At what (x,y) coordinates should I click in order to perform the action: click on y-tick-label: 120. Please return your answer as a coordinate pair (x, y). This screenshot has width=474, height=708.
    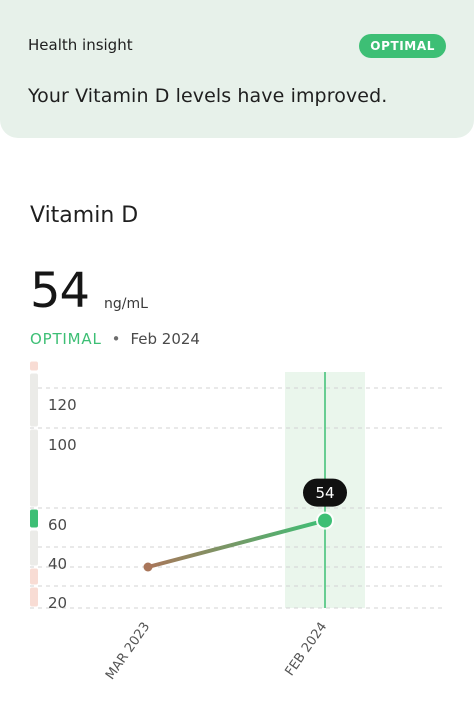
    Looking at the image, I should click on (62, 405).